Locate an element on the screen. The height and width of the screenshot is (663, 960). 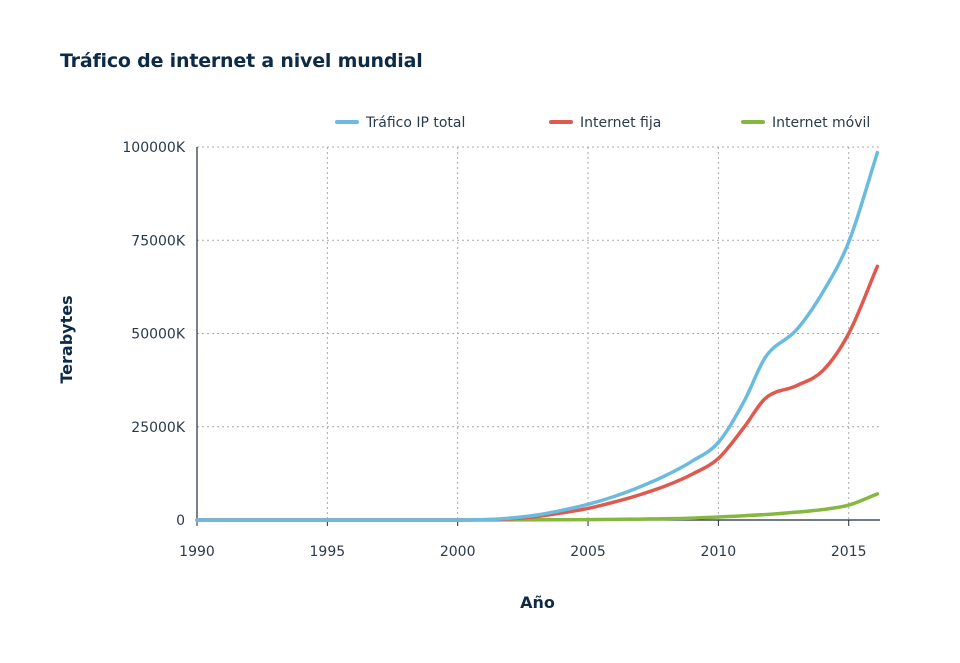
x-tick-label: 1995 is located at coordinates (328, 552).